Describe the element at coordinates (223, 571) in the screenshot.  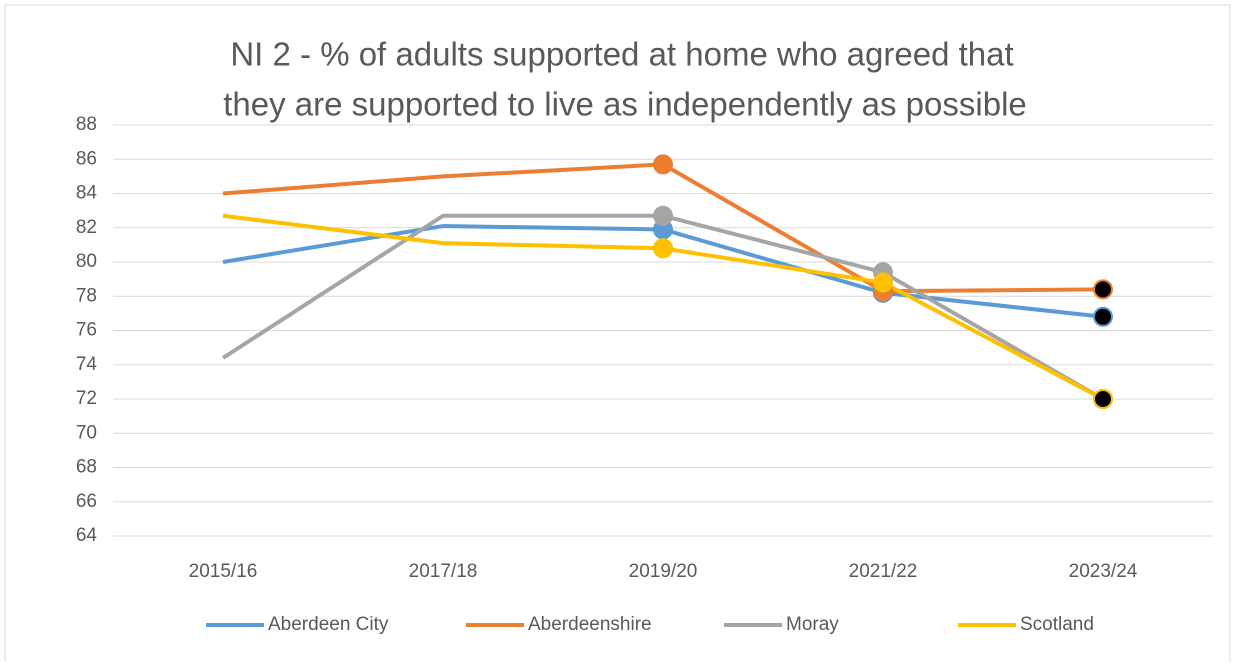
I see `x-tick-label: 2015/16` at that location.